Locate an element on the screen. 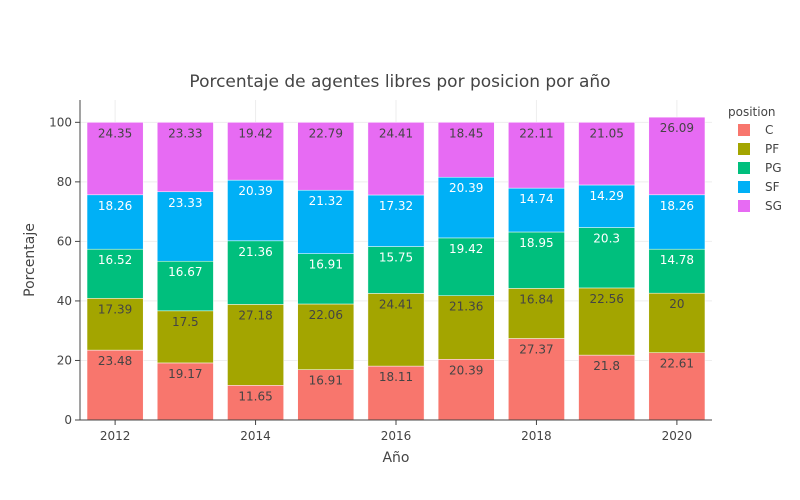 The width and height of the screenshot is (800, 500). legend-label-c: C is located at coordinates (769, 130).